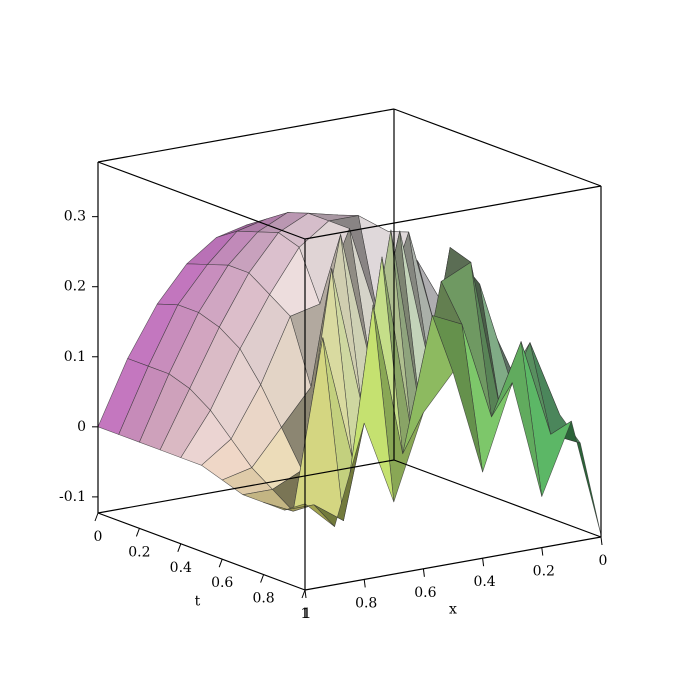 The width and height of the screenshot is (700, 700). What do you see at coordinates (366, 603) in the screenshot?
I see `x-tick-label: 0.8` at bounding box center [366, 603].